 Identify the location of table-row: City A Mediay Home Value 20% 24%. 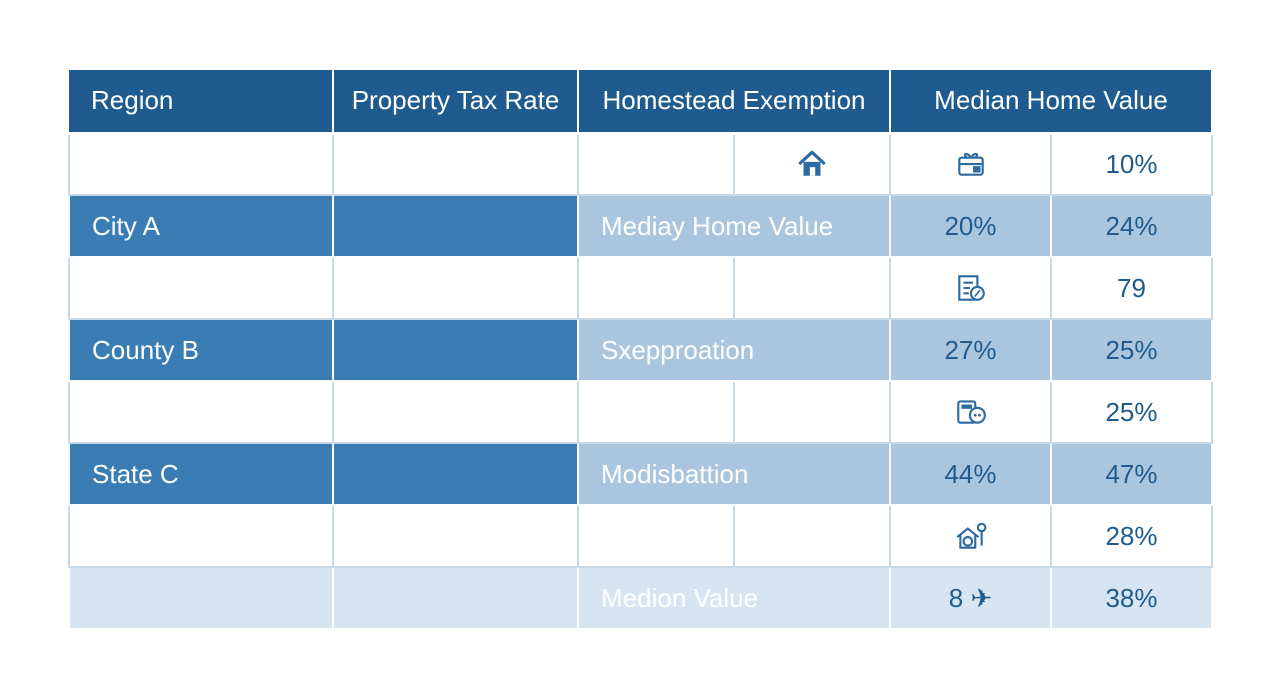
(640, 226).